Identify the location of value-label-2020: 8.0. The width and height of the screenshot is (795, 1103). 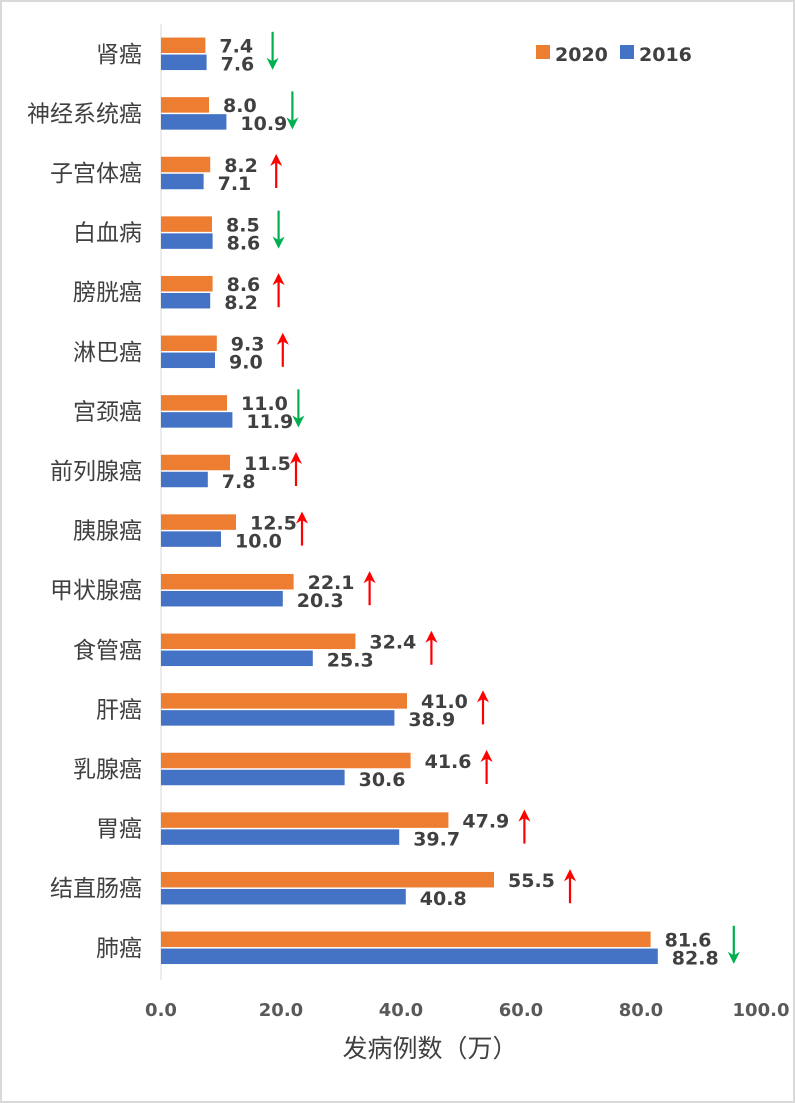
(240, 106).